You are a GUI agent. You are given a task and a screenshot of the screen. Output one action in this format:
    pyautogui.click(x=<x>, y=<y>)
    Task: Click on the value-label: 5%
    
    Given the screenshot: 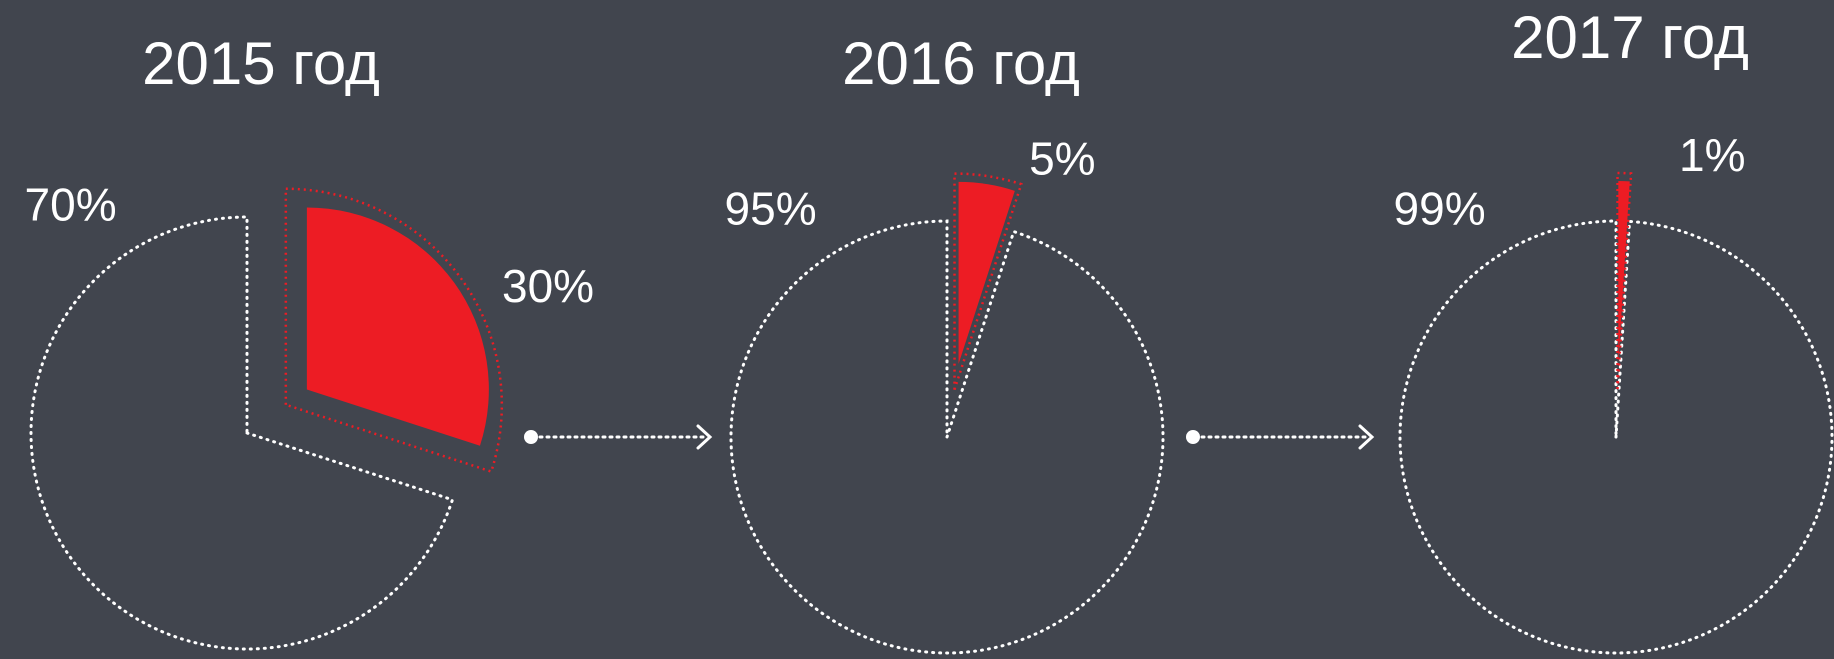 What is the action you would take?
    pyautogui.click(x=1062, y=159)
    